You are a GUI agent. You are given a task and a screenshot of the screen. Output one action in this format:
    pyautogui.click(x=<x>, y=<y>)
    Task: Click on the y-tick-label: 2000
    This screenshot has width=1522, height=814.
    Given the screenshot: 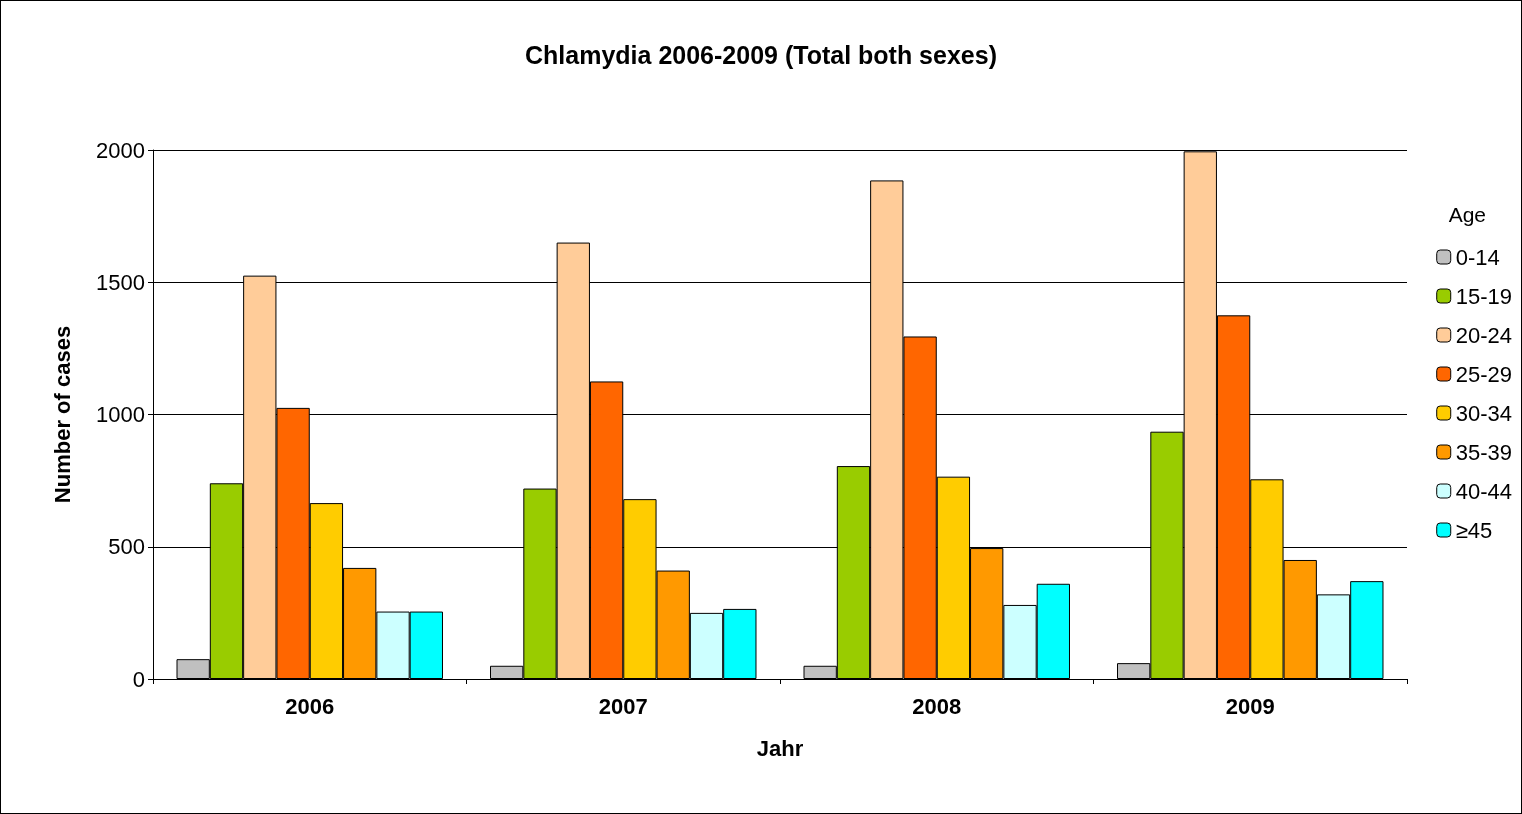 What is the action you would take?
    pyautogui.click(x=120, y=150)
    